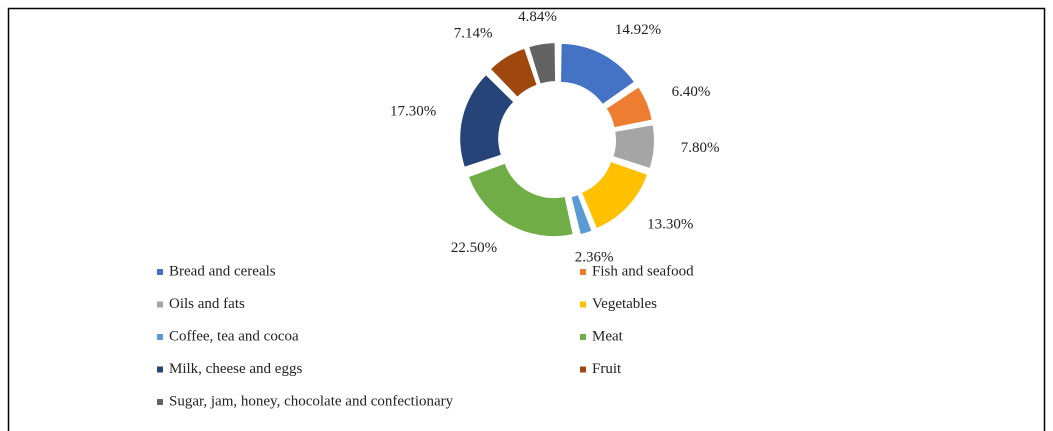  What do you see at coordinates (473, 34) in the screenshot?
I see `data-label: 7.14%` at bounding box center [473, 34].